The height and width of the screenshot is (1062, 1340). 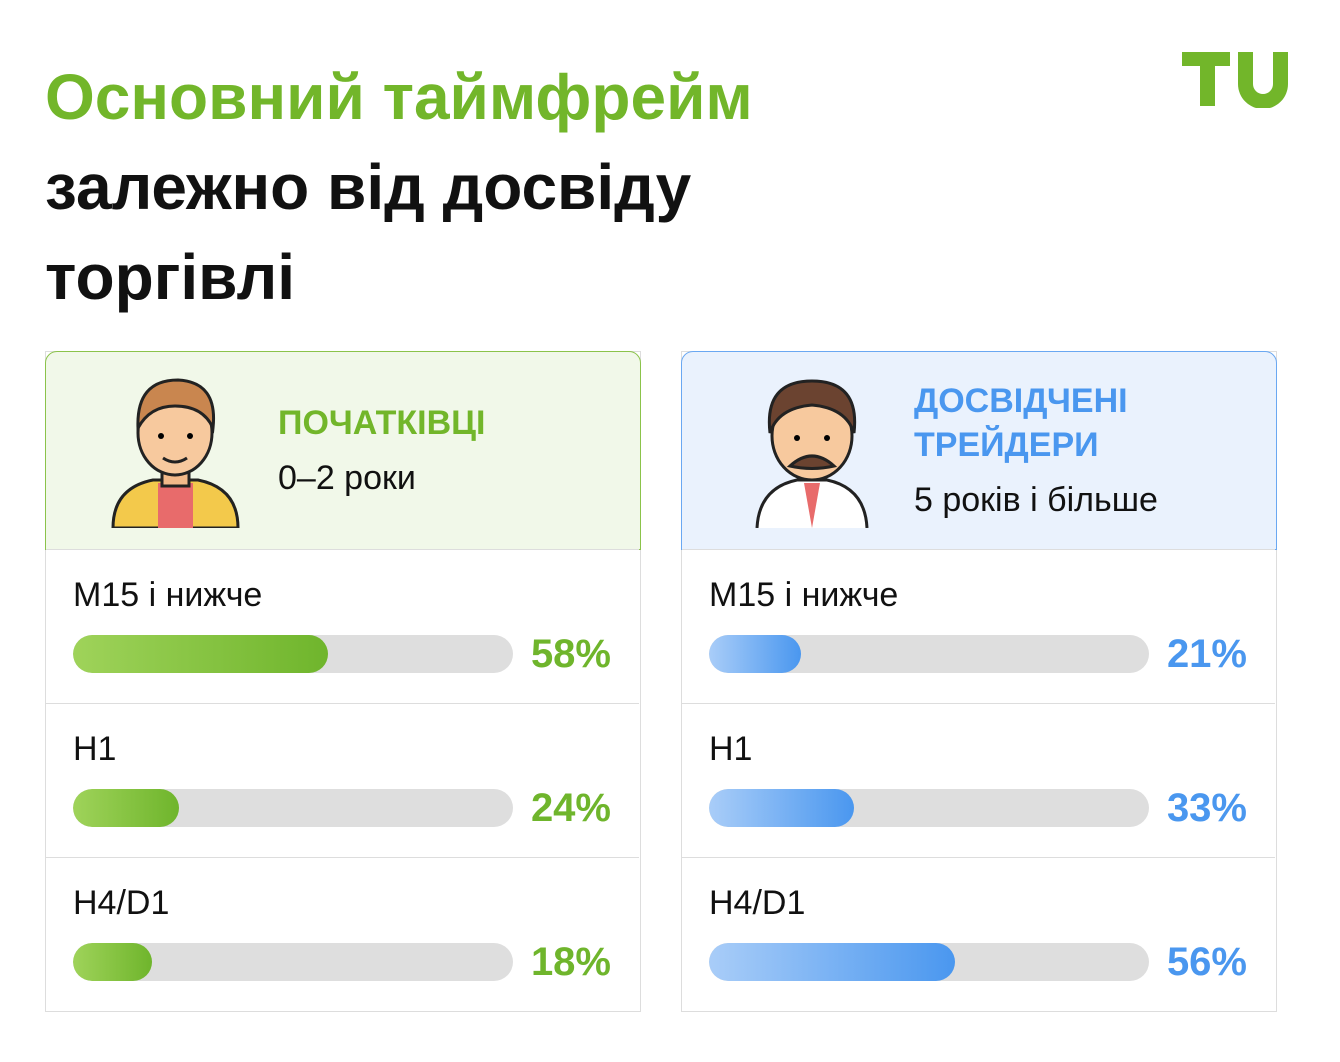 I want to click on row: M15 і нижче 21%, so click(x=978, y=626).